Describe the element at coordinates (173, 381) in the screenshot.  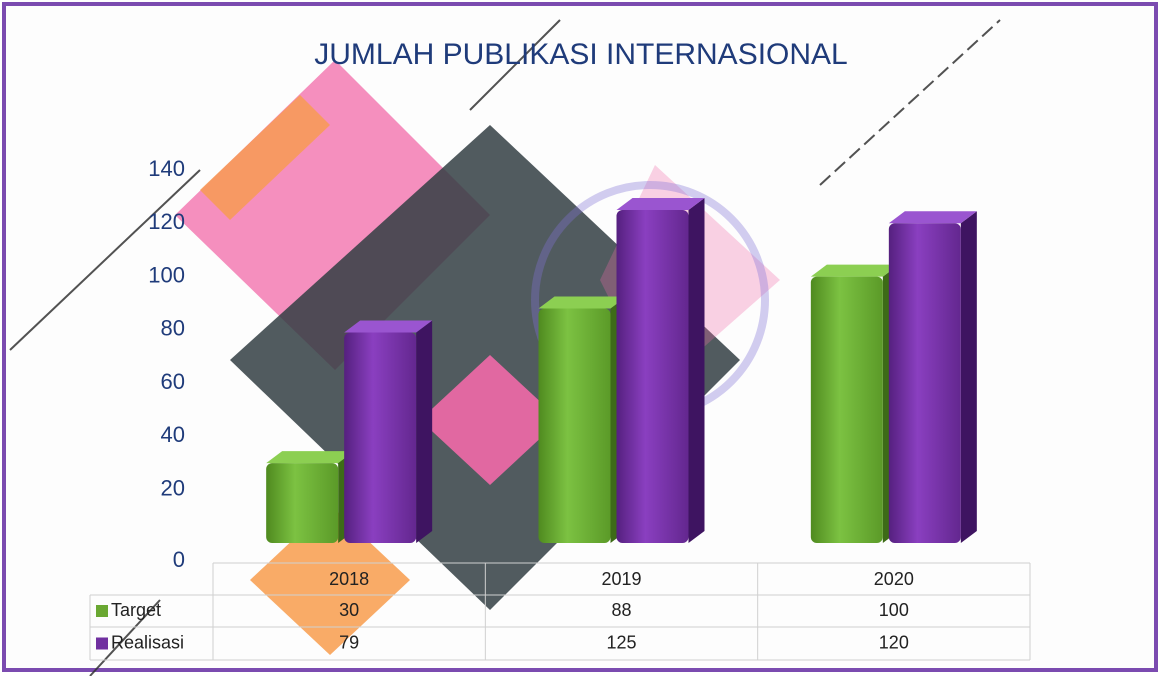
I see `y-tick-label: 60` at that location.